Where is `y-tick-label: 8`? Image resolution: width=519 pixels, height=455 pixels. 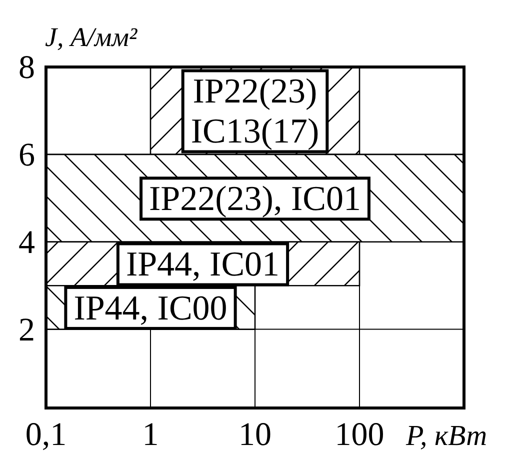
y-tick-label: 8 is located at coordinates (26, 68).